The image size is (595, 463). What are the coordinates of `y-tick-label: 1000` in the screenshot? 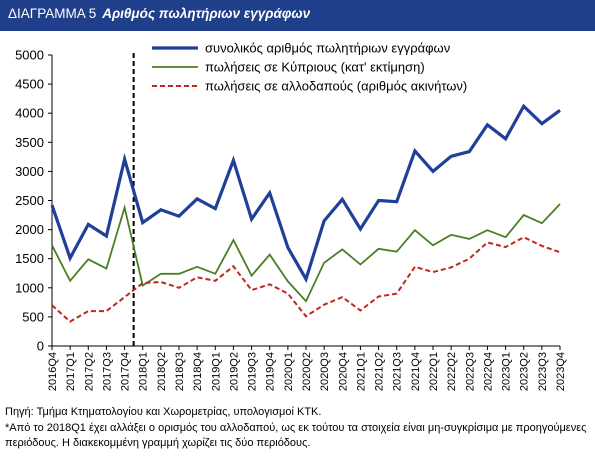 It's located at (29, 287).